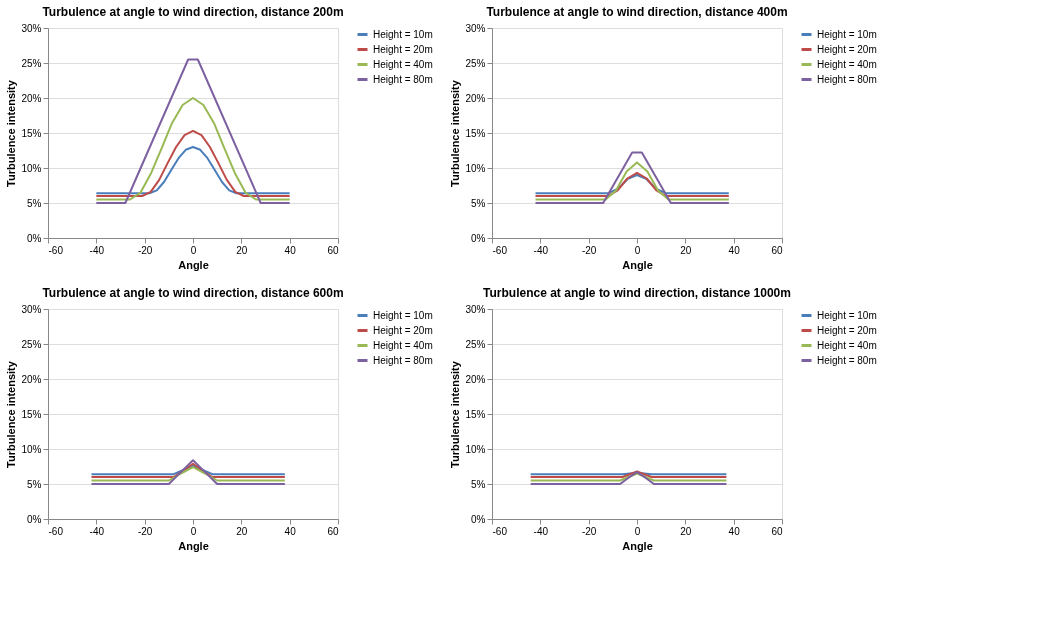 The width and height of the screenshot is (1046, 644). What do you see at coordinates (637, 293) in the screenshot?
I see `chart-title: Turbulence at angle to wind direction, distance 1000m` at bounding box center [637, 293].